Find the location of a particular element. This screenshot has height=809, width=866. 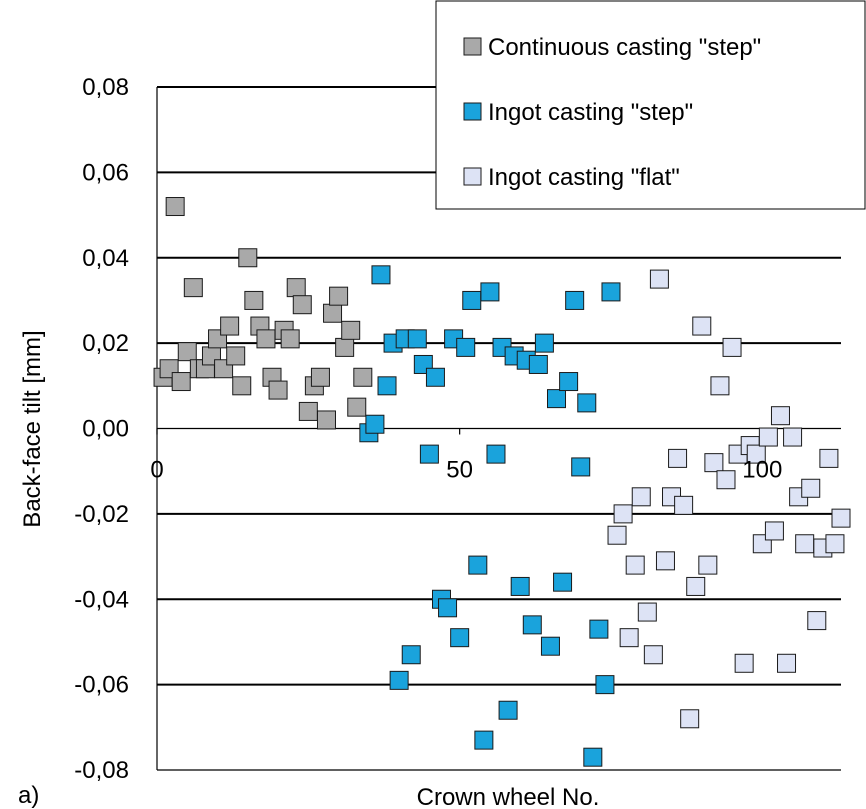

y-tick-label: 0,06 is located at coordinates (105, 172).